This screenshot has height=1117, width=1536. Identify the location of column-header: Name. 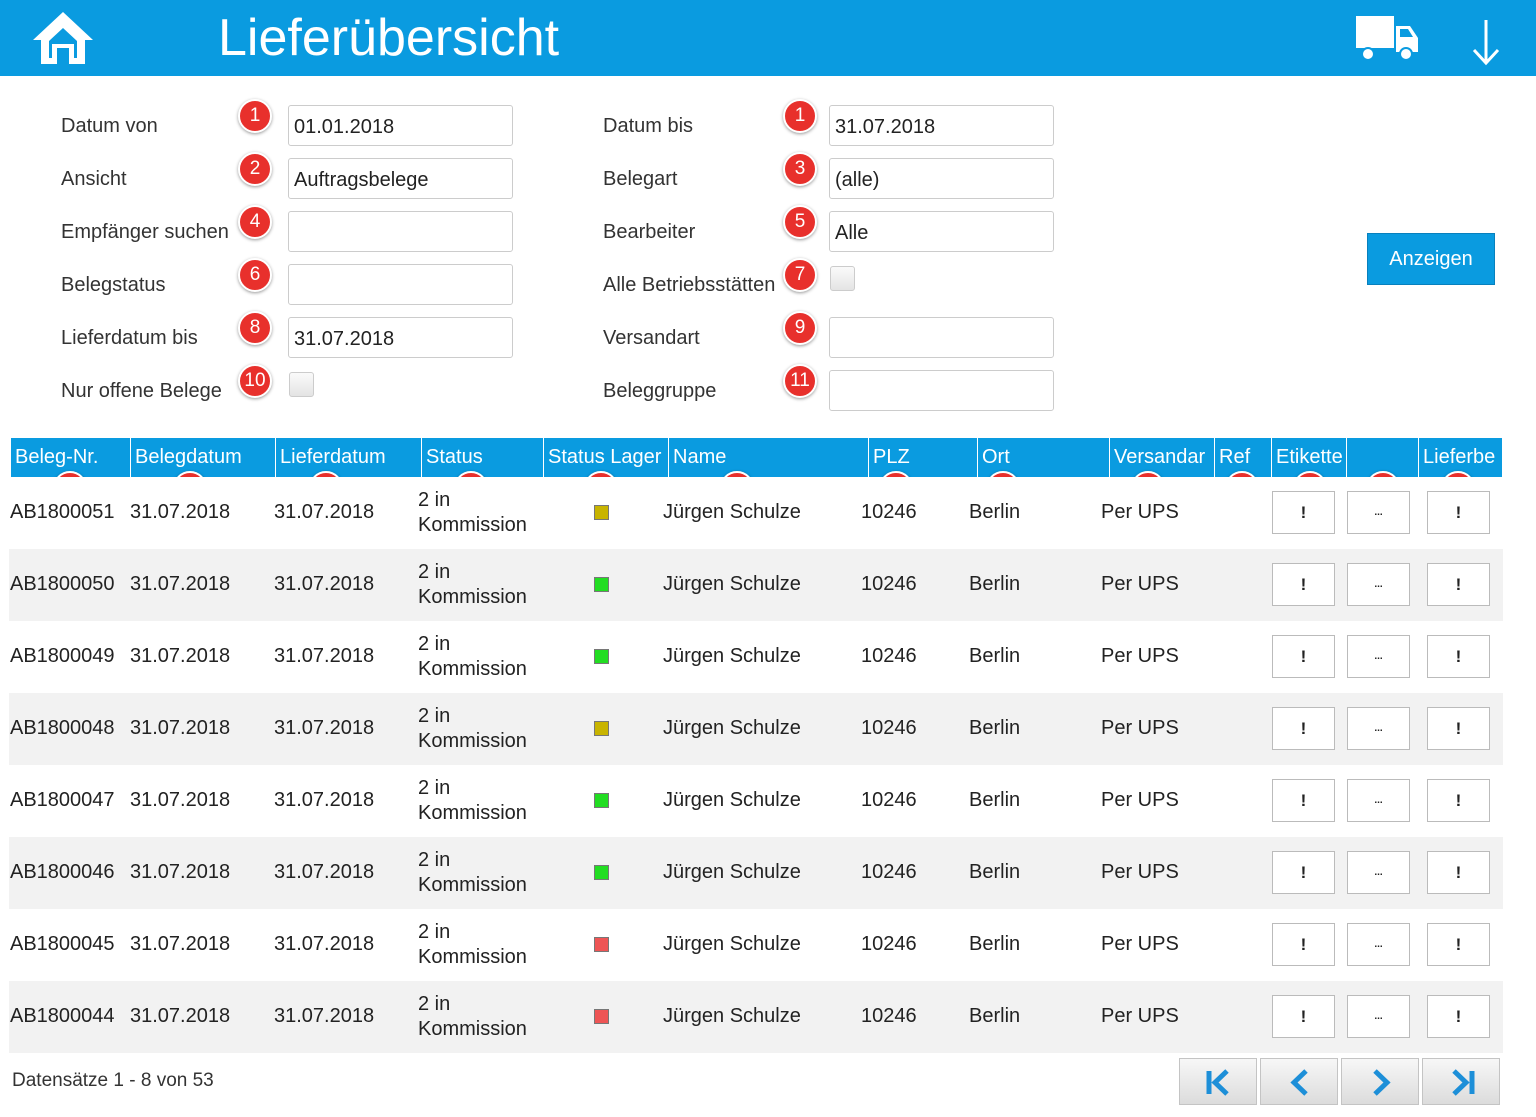
(768, 457).